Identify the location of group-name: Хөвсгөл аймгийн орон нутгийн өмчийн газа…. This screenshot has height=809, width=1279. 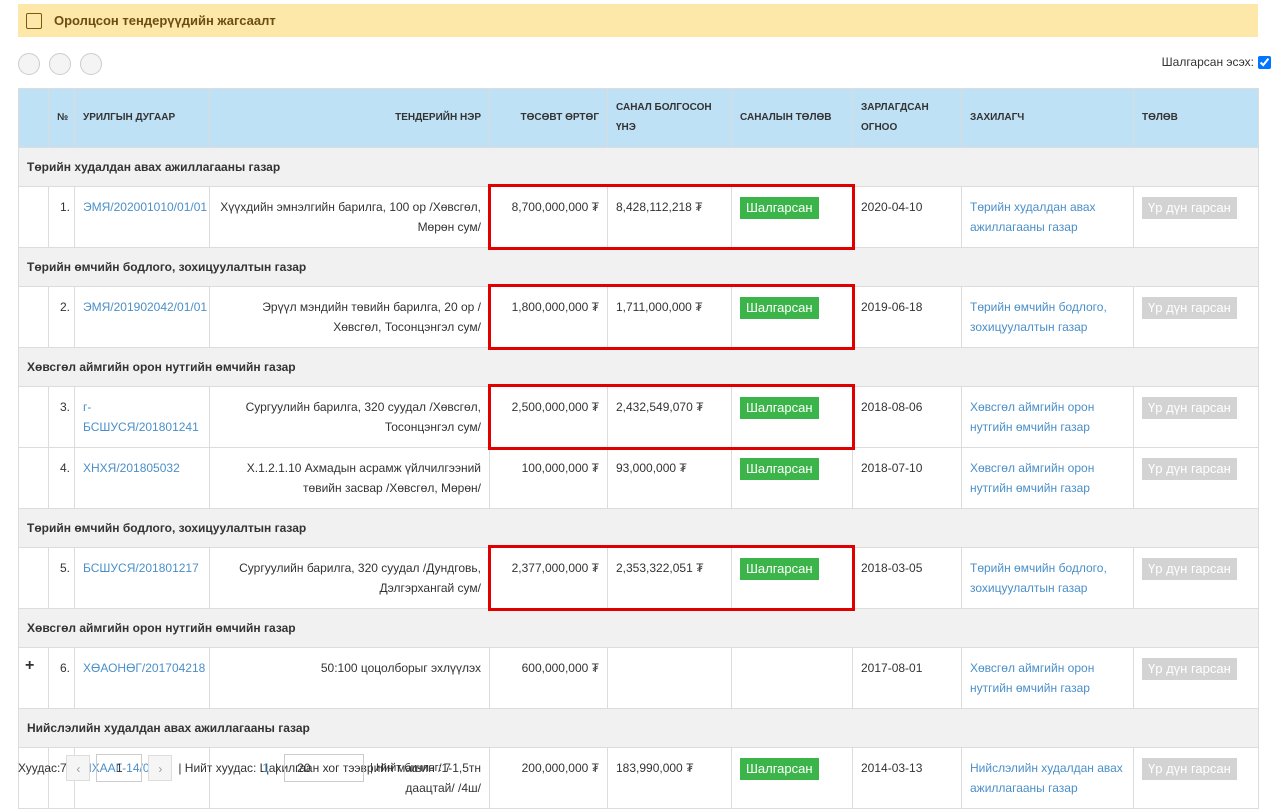
(638, 628).